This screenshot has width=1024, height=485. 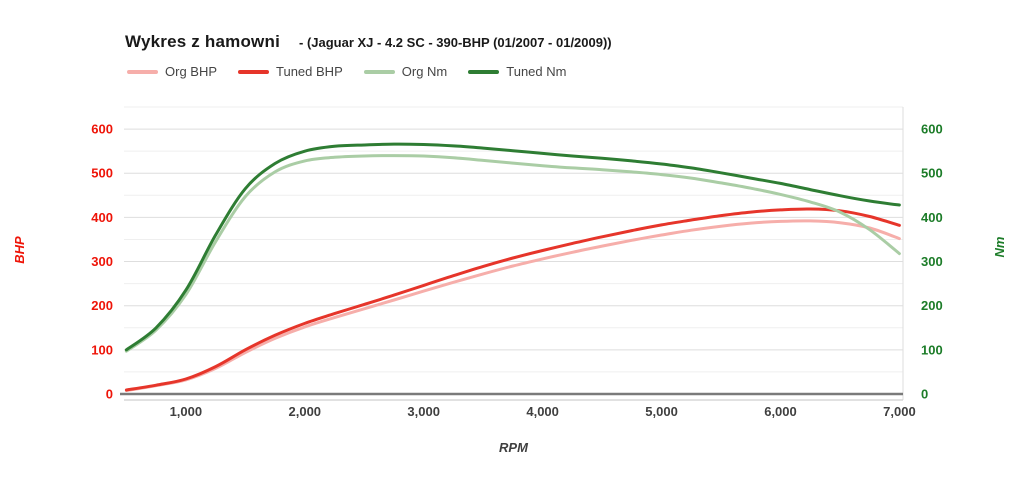 What do you see at coordinates (102, 305) in the screenshot?
I see `left-axis-tick: 200` at bounding box center [102, 305].